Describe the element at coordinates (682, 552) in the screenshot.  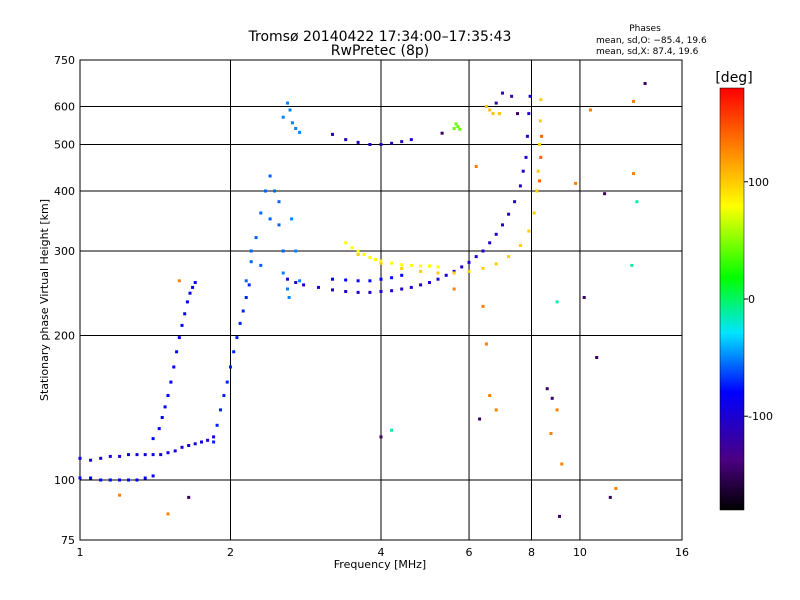
I see `x-tick-label: 16` at that location.